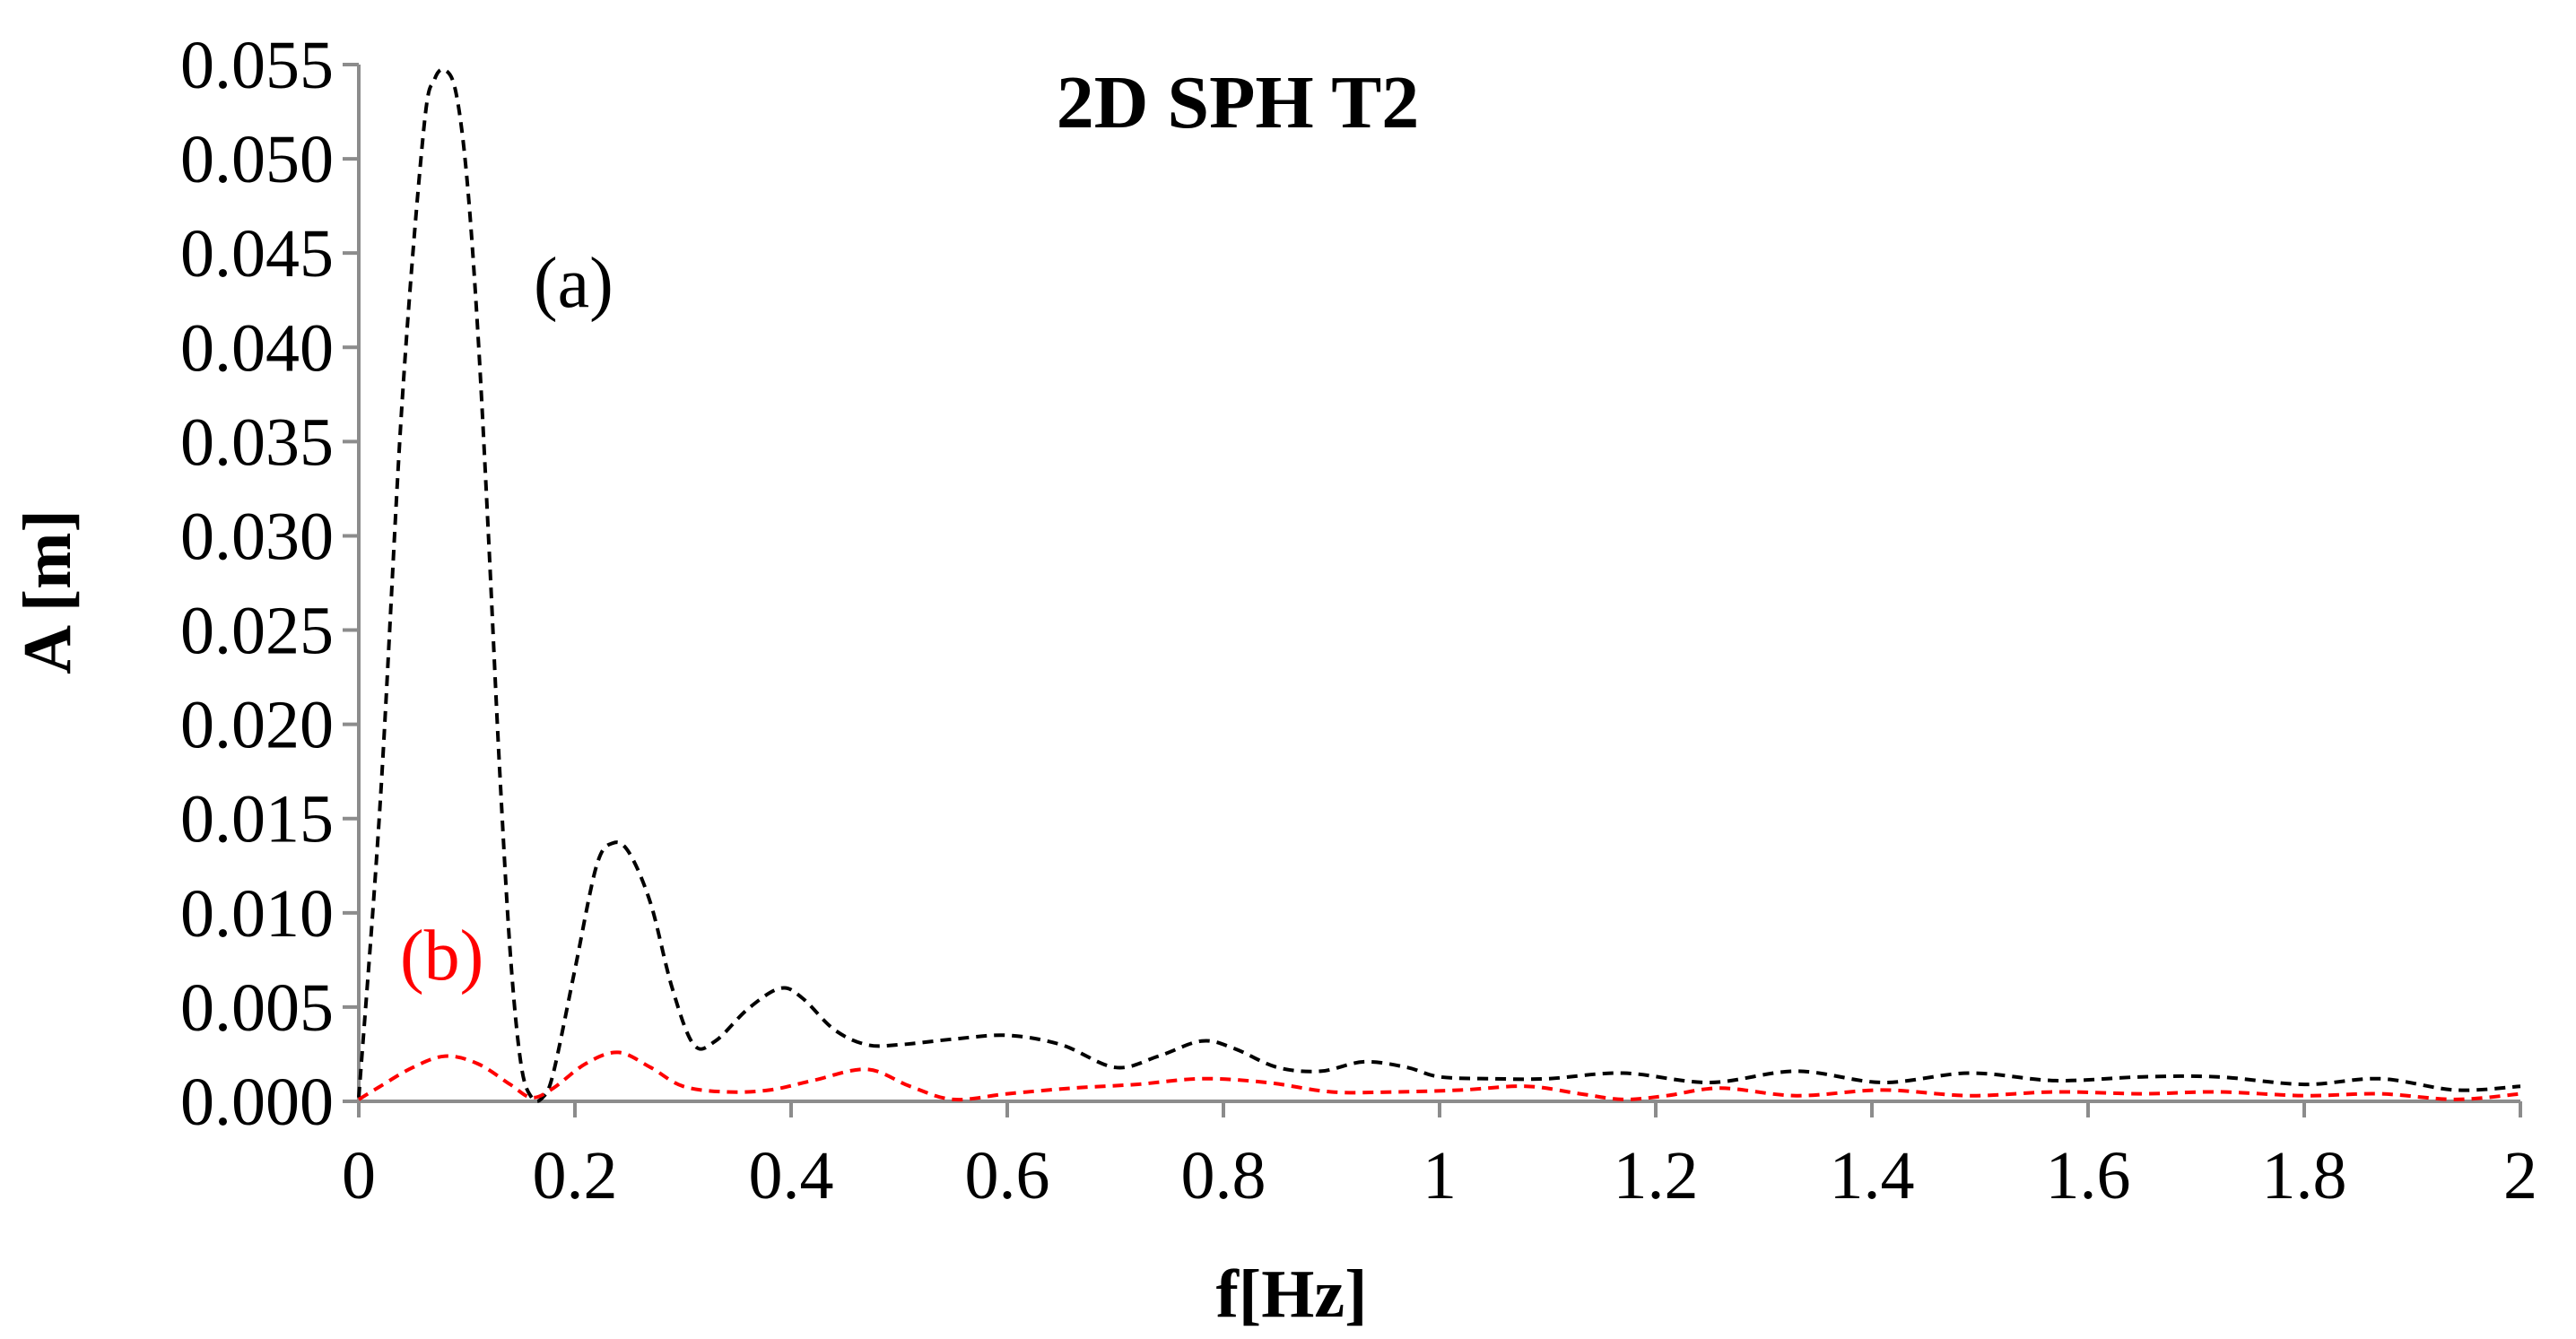 The height and width of the screenshot is (1339, 2576). Describe the element at coordinates (1656, 1175) in the screenshot. I see `x-tick-label: 1.2` at that location.